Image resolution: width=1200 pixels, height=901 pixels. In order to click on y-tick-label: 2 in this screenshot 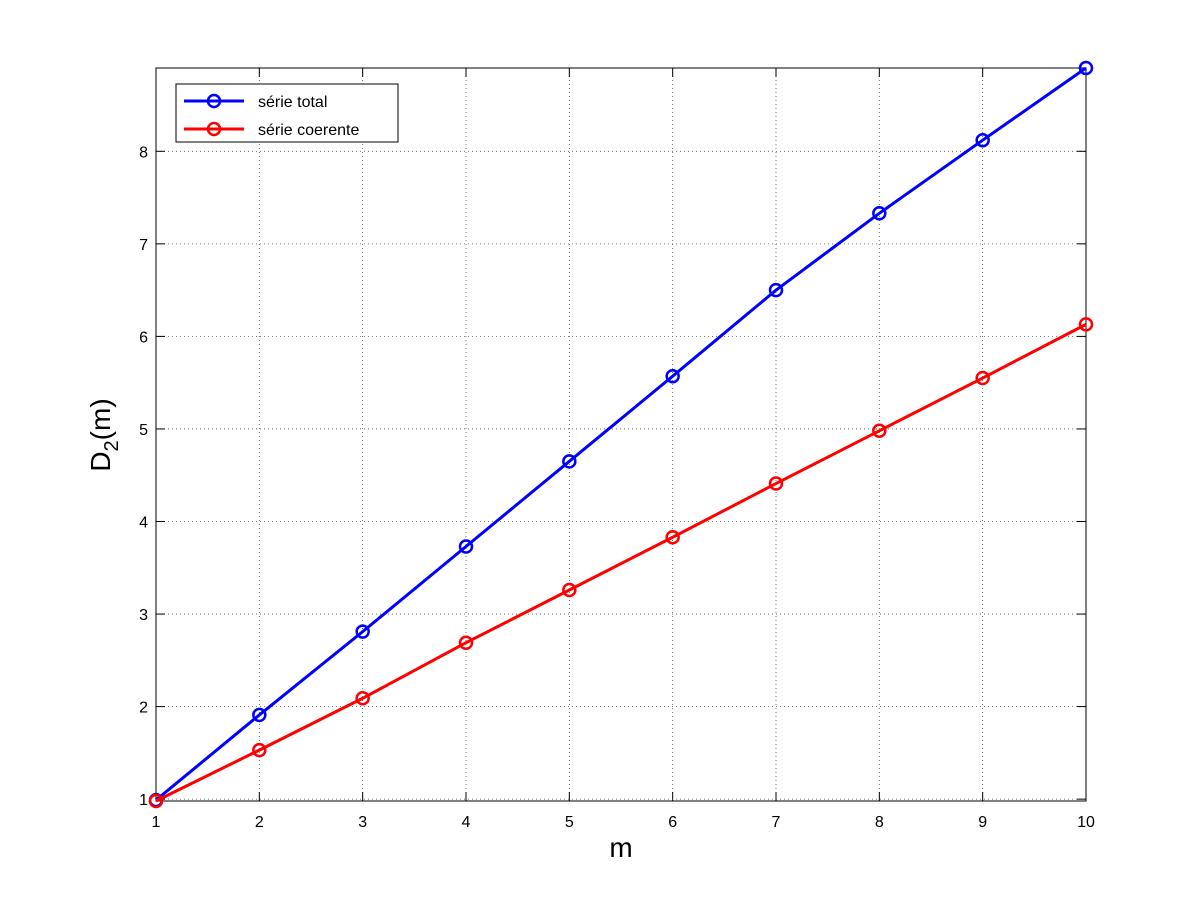, I will do `click(143, 708)`.